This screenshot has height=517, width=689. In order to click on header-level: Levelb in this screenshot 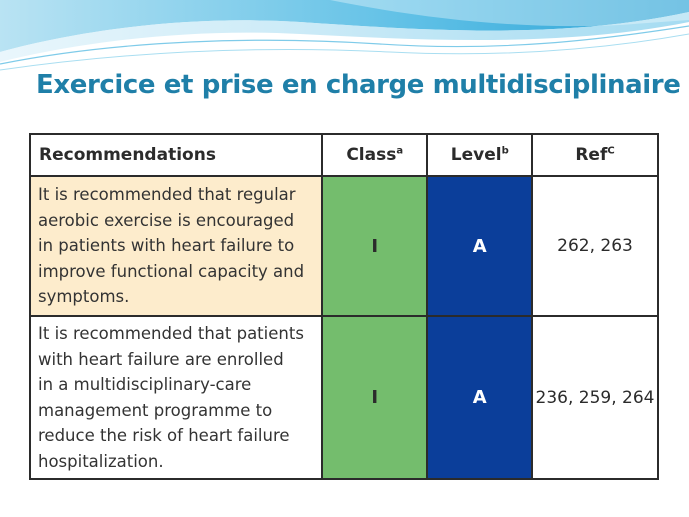, I will do `click(480, 155)`.